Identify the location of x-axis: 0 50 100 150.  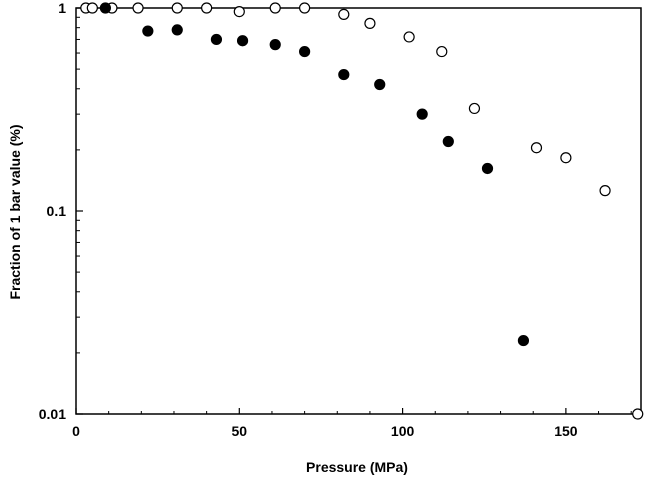
(352, 423).